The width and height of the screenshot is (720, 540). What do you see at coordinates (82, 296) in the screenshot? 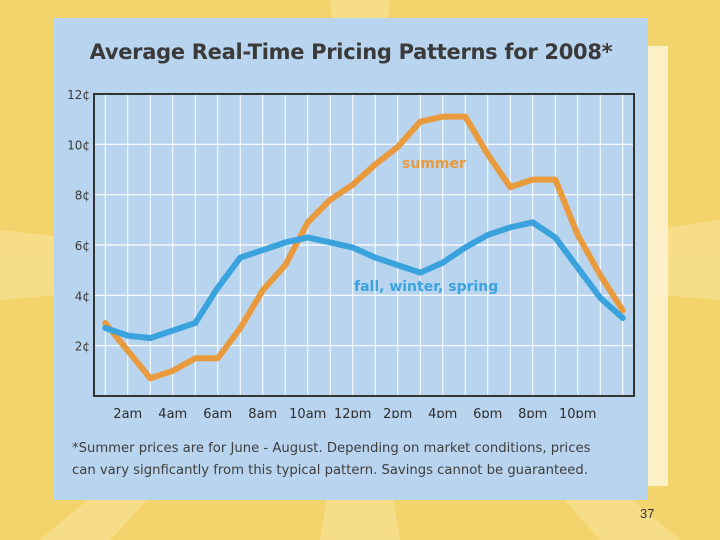
I see `y-tick-label: 4¢` at bounding box center [82, 296].